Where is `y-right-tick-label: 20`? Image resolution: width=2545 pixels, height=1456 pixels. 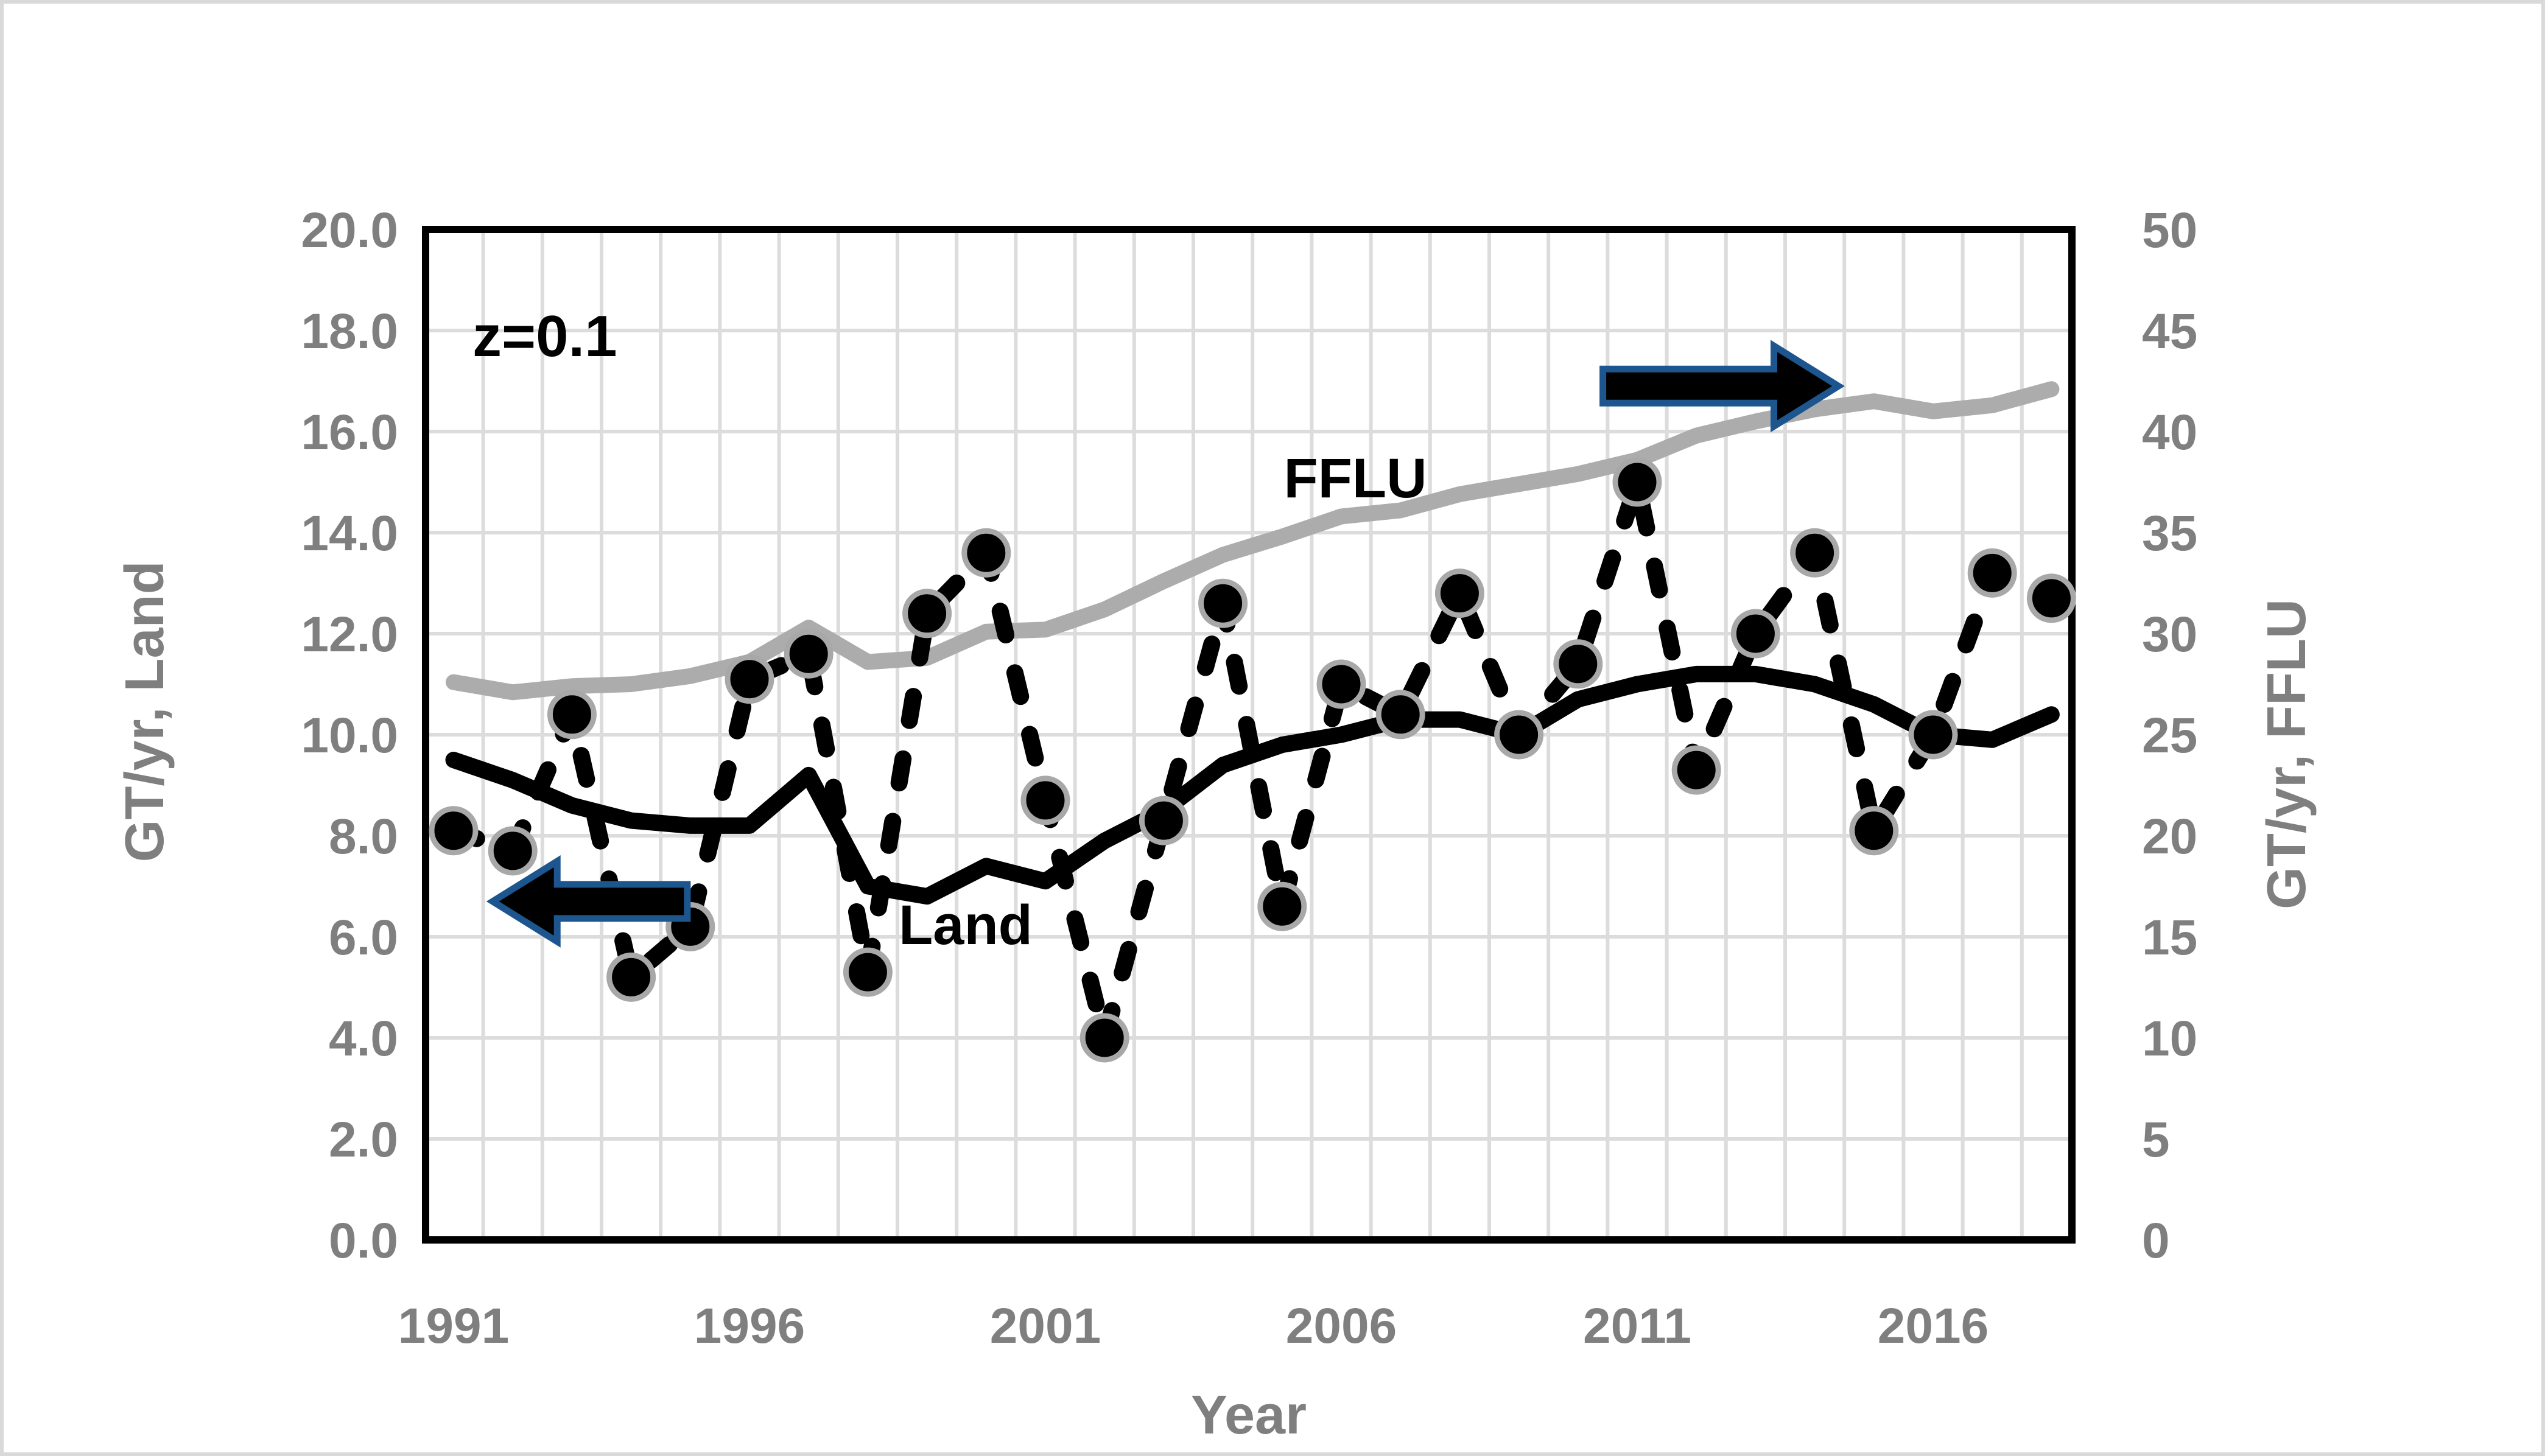
y-right-tick-label: 20 is located at coordinates (2169, 836).